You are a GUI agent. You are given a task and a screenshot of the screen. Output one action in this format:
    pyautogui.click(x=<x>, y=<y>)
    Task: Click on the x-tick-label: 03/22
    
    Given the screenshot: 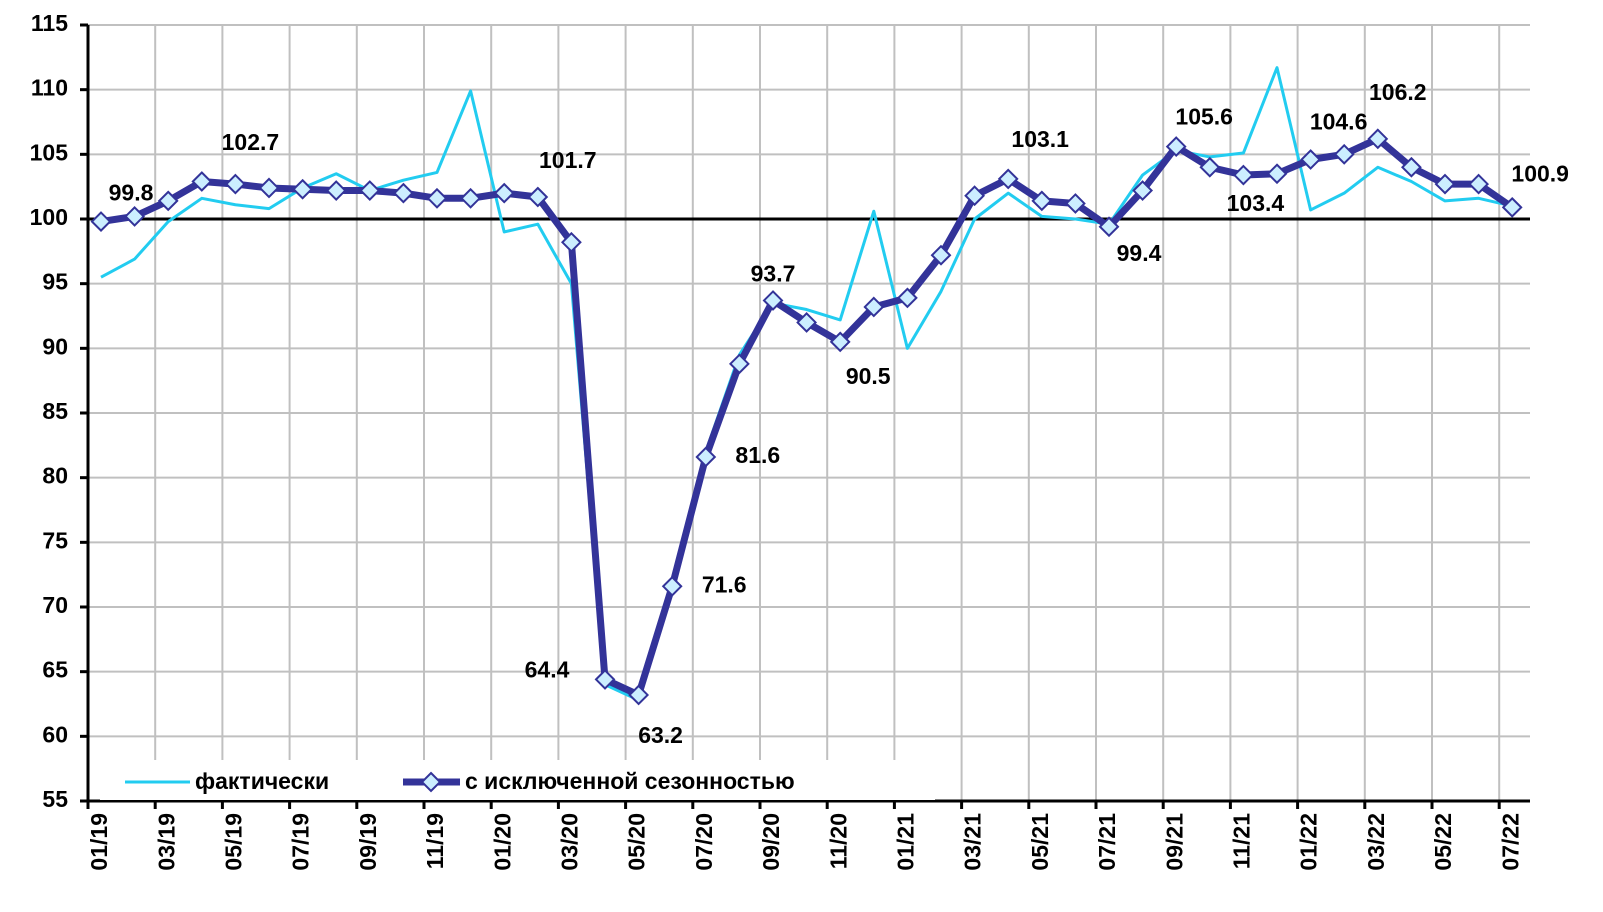 What is the action you would take?
    pyautogui.click(x=1376, y=842)
    